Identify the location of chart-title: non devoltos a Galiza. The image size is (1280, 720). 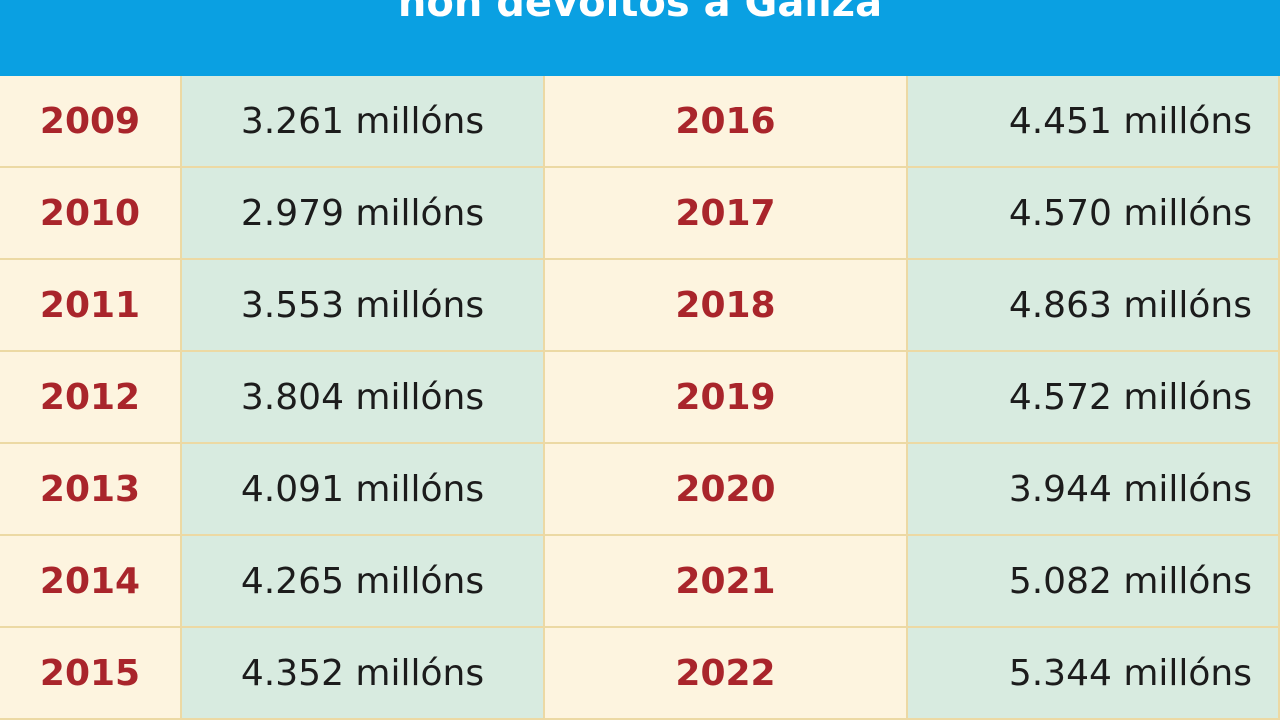
(640, 13).